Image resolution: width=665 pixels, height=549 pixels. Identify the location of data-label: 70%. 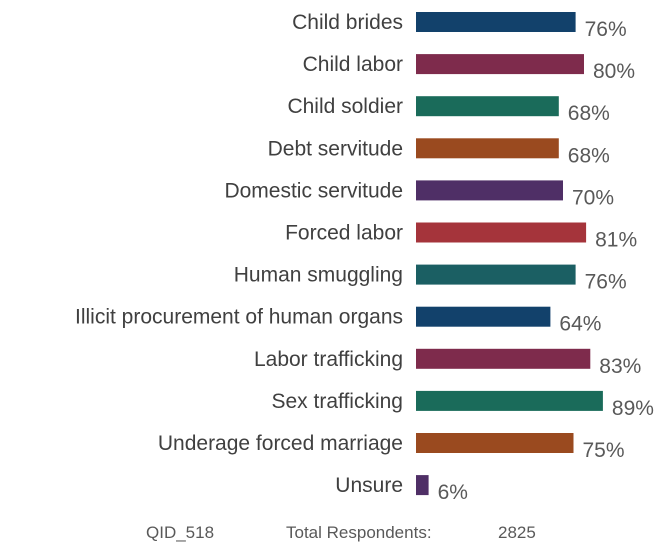
(593, 197).